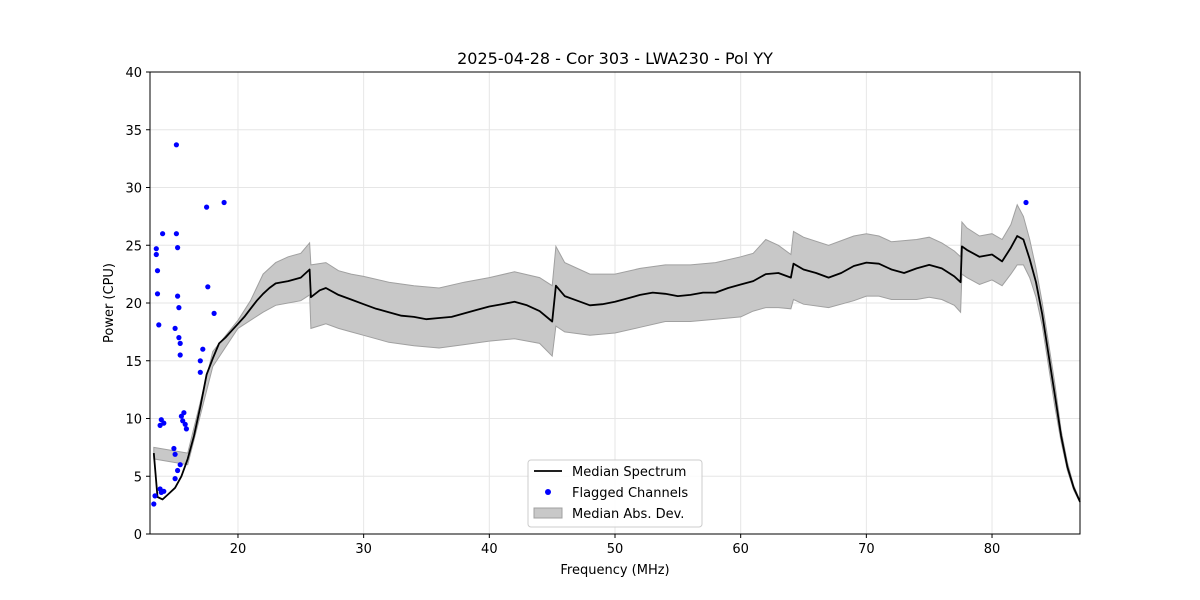 Image resolution: width=1200 pixels, height=600 pixels. Describe the element at coordinates (629, 472) in the screenshot. I see `legend-entry-median: Median Spectrum` at that location.